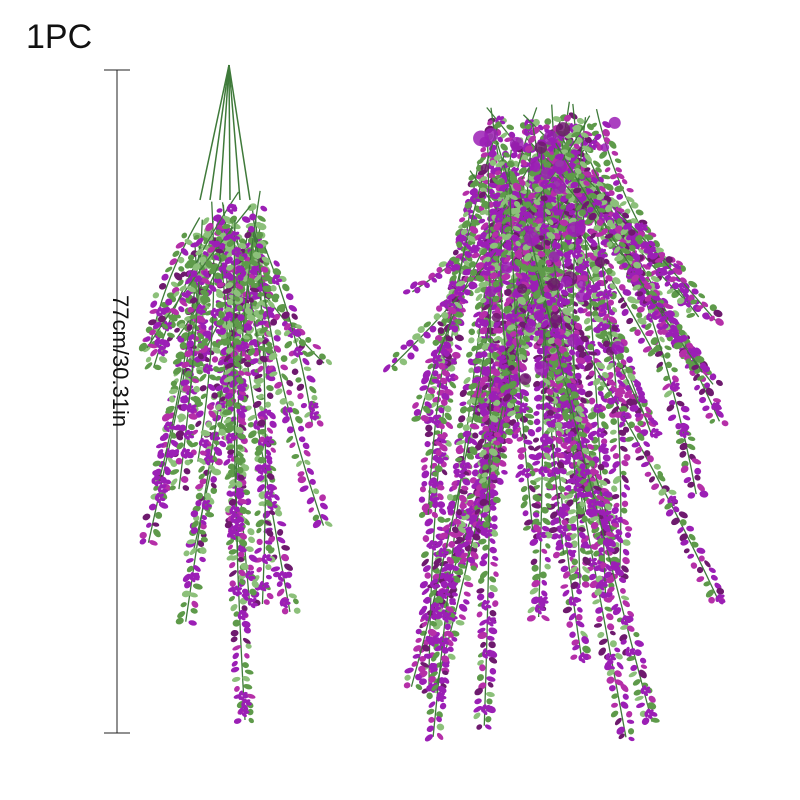 This screenshot has width=800, height=800. I want to click on length-label: 77cm/30.31in, so click(120, 361).